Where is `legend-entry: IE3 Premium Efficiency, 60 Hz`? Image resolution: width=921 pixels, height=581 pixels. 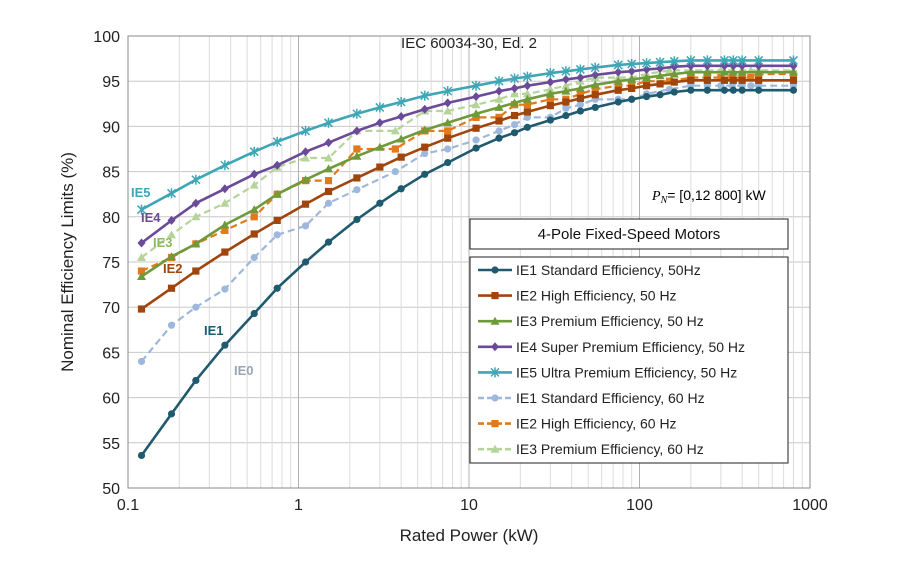
legend-entry: IE3 Premium Efficiency, 60 Hz is located at coordinates (591, 449).